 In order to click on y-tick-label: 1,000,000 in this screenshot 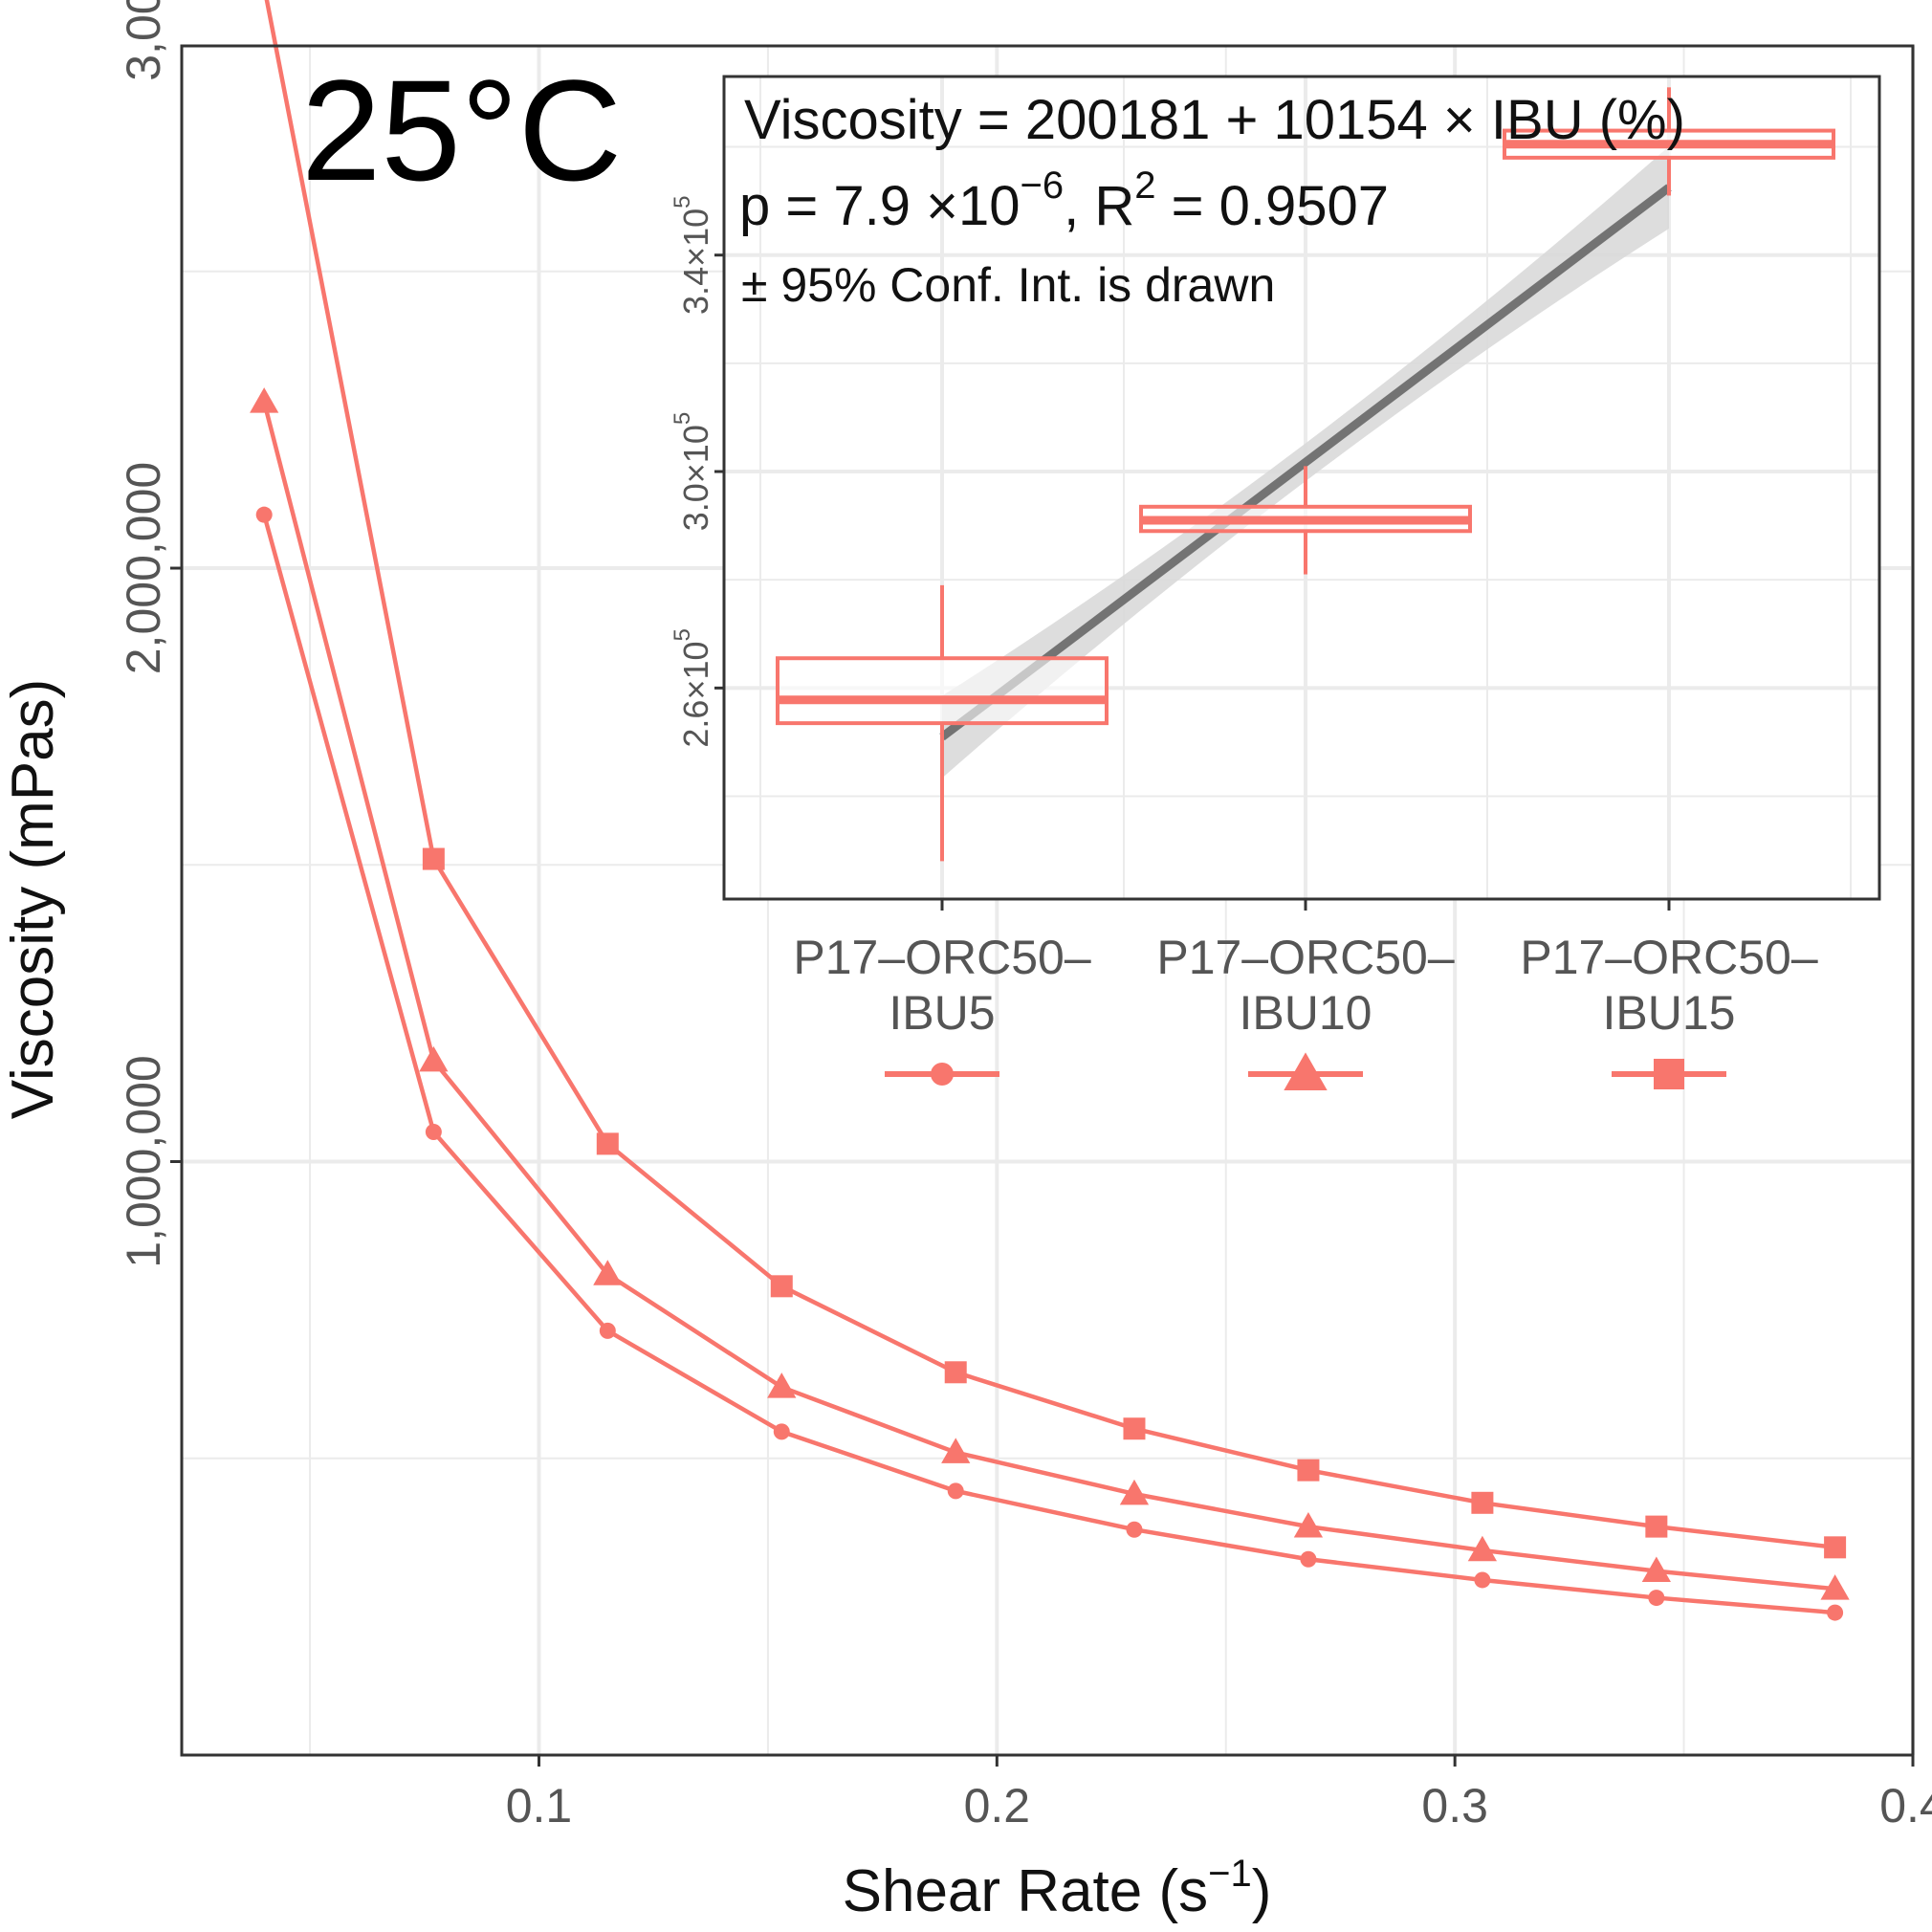, I will do `click(143, 1161)`.